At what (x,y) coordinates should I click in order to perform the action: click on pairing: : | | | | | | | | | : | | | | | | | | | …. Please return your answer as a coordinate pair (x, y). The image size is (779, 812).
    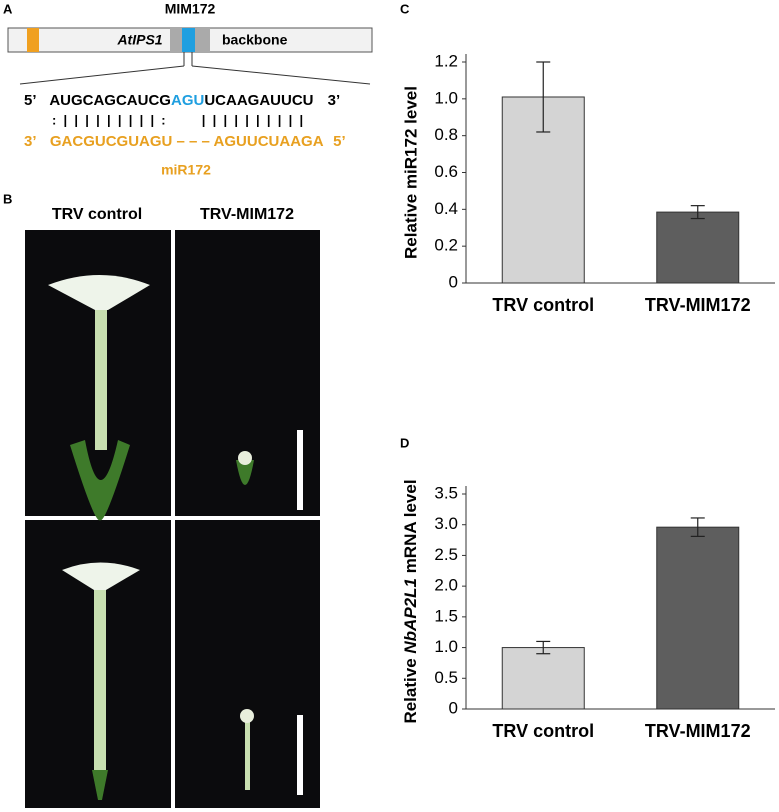
    Looking at the image, I should click on (177, 119).